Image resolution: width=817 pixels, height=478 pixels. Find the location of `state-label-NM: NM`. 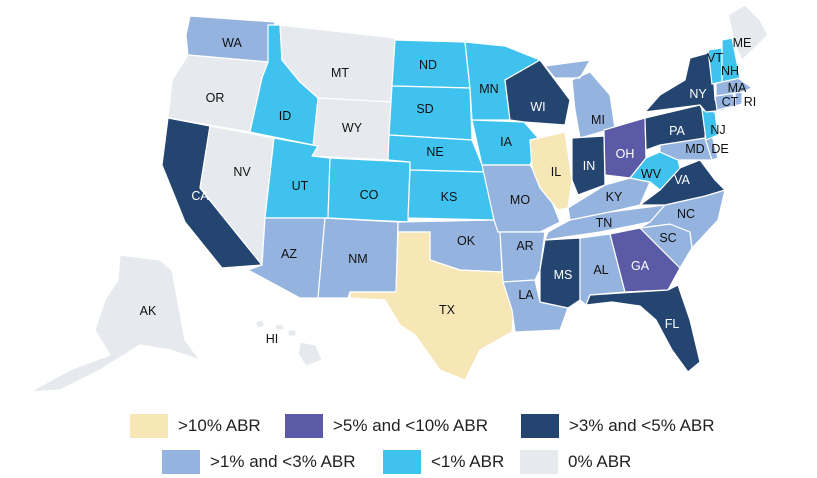

state-label-NM: NM is located at coordinates (357, 259).